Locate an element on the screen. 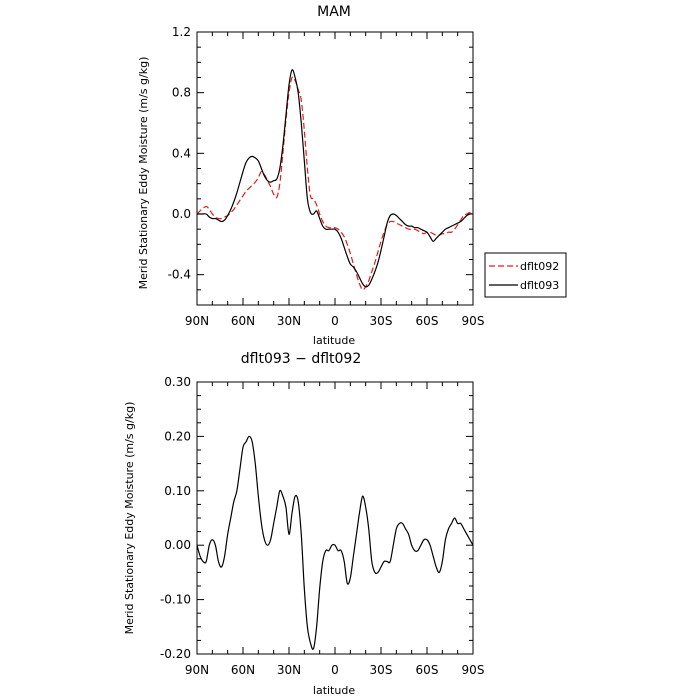  top-x-tick-label: 90S is located at coordinates (473, 321).